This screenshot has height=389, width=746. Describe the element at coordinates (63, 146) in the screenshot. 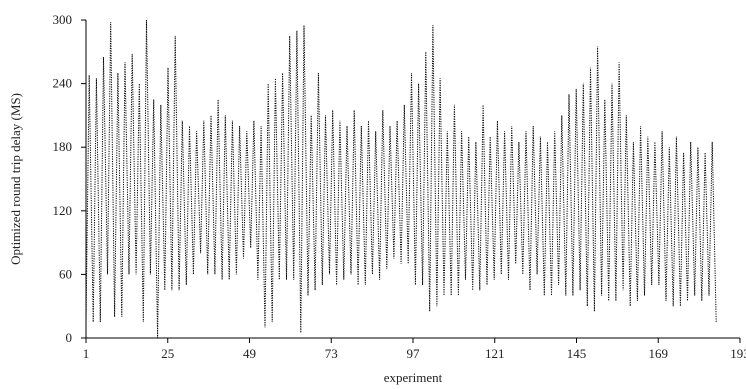

I see `y-tick-label: 180` at that location.